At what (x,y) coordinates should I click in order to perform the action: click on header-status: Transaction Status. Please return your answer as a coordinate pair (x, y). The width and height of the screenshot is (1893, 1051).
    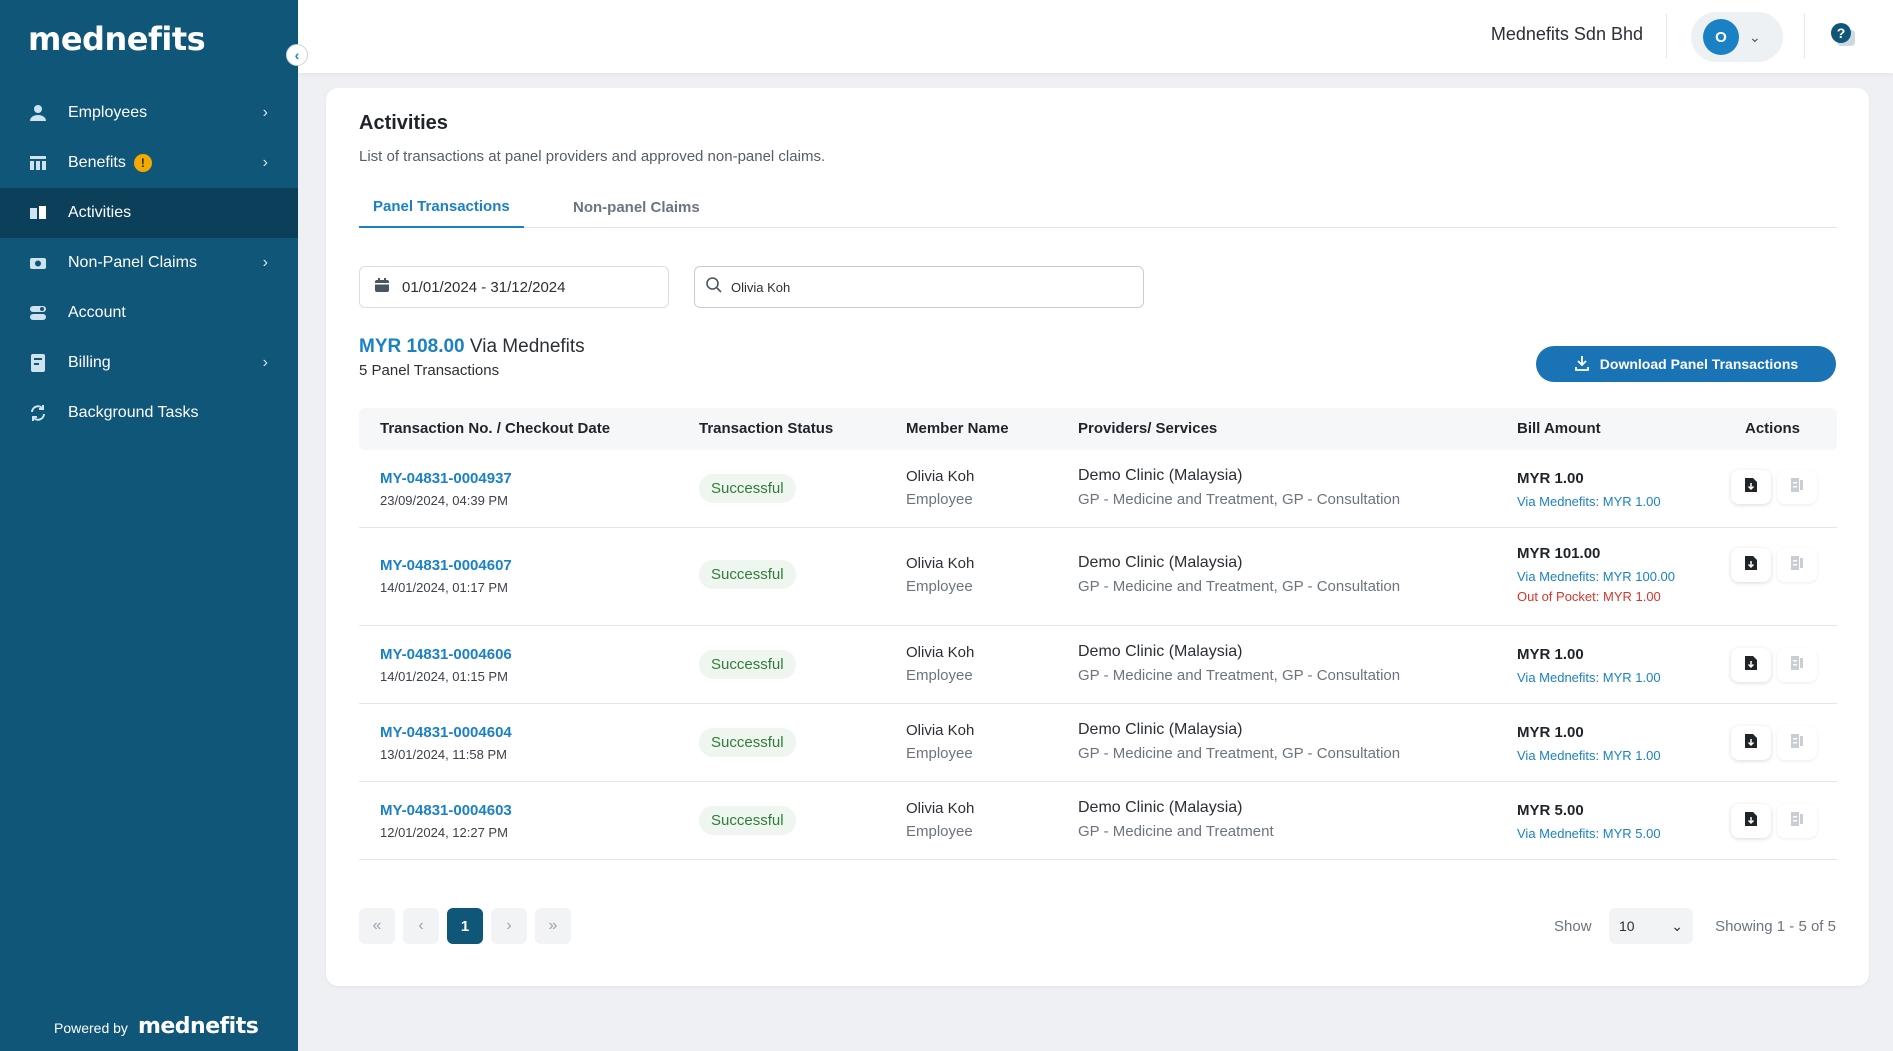
    Looking at the image, I should click on (766, 428).